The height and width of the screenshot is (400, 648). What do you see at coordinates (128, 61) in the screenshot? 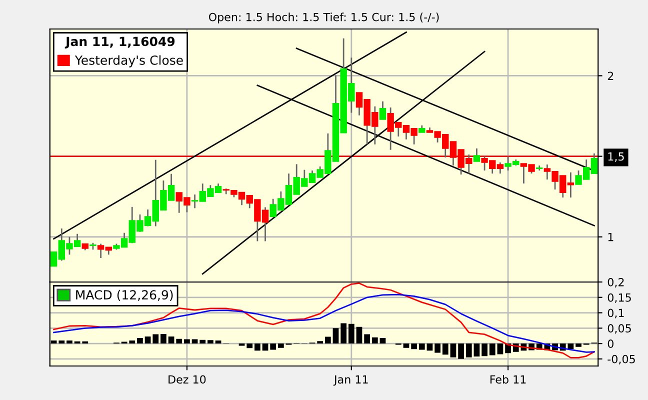
I see `legend-label: Yesterday's Close` at bounding box center [128, 61].